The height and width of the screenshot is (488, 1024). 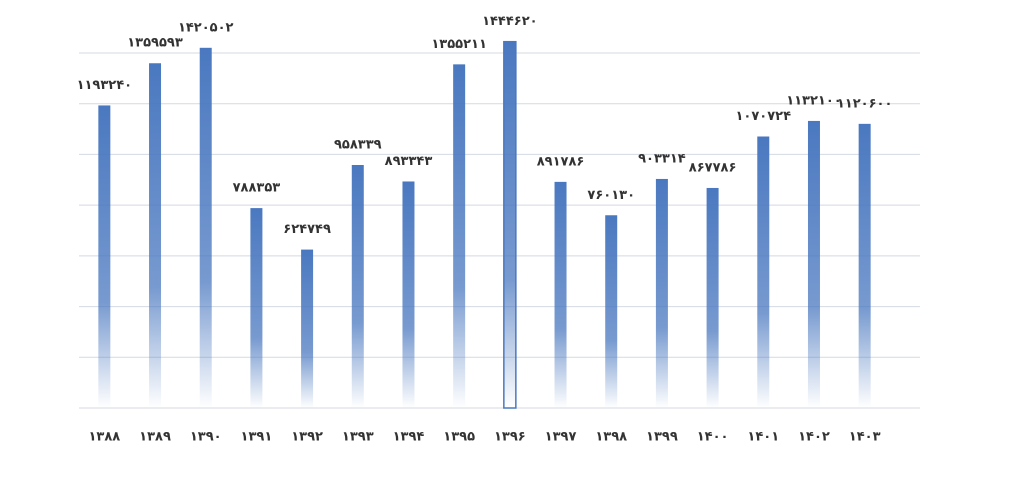 I want to click on x-tick-label: ۱۴۰۲, so click(x=814, y=437).